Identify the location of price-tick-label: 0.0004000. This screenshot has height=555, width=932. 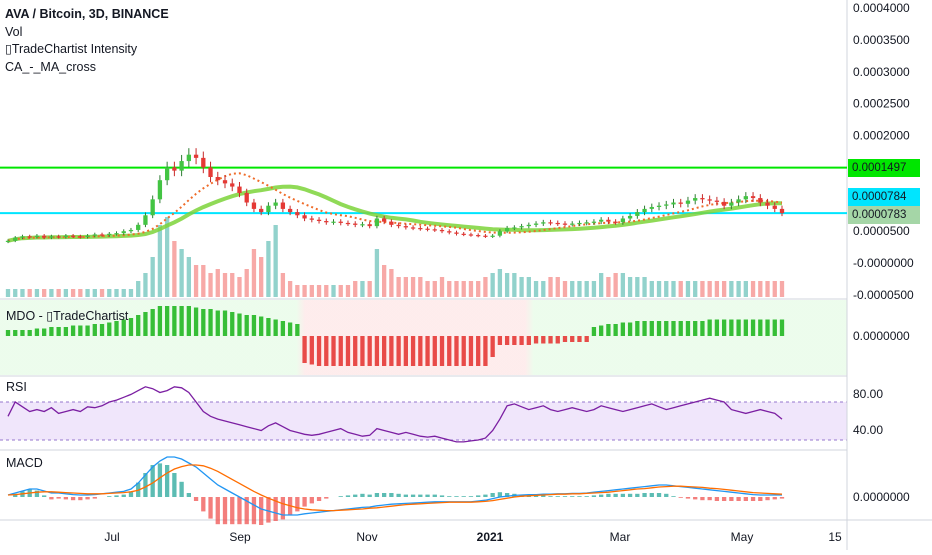
(881, 8).